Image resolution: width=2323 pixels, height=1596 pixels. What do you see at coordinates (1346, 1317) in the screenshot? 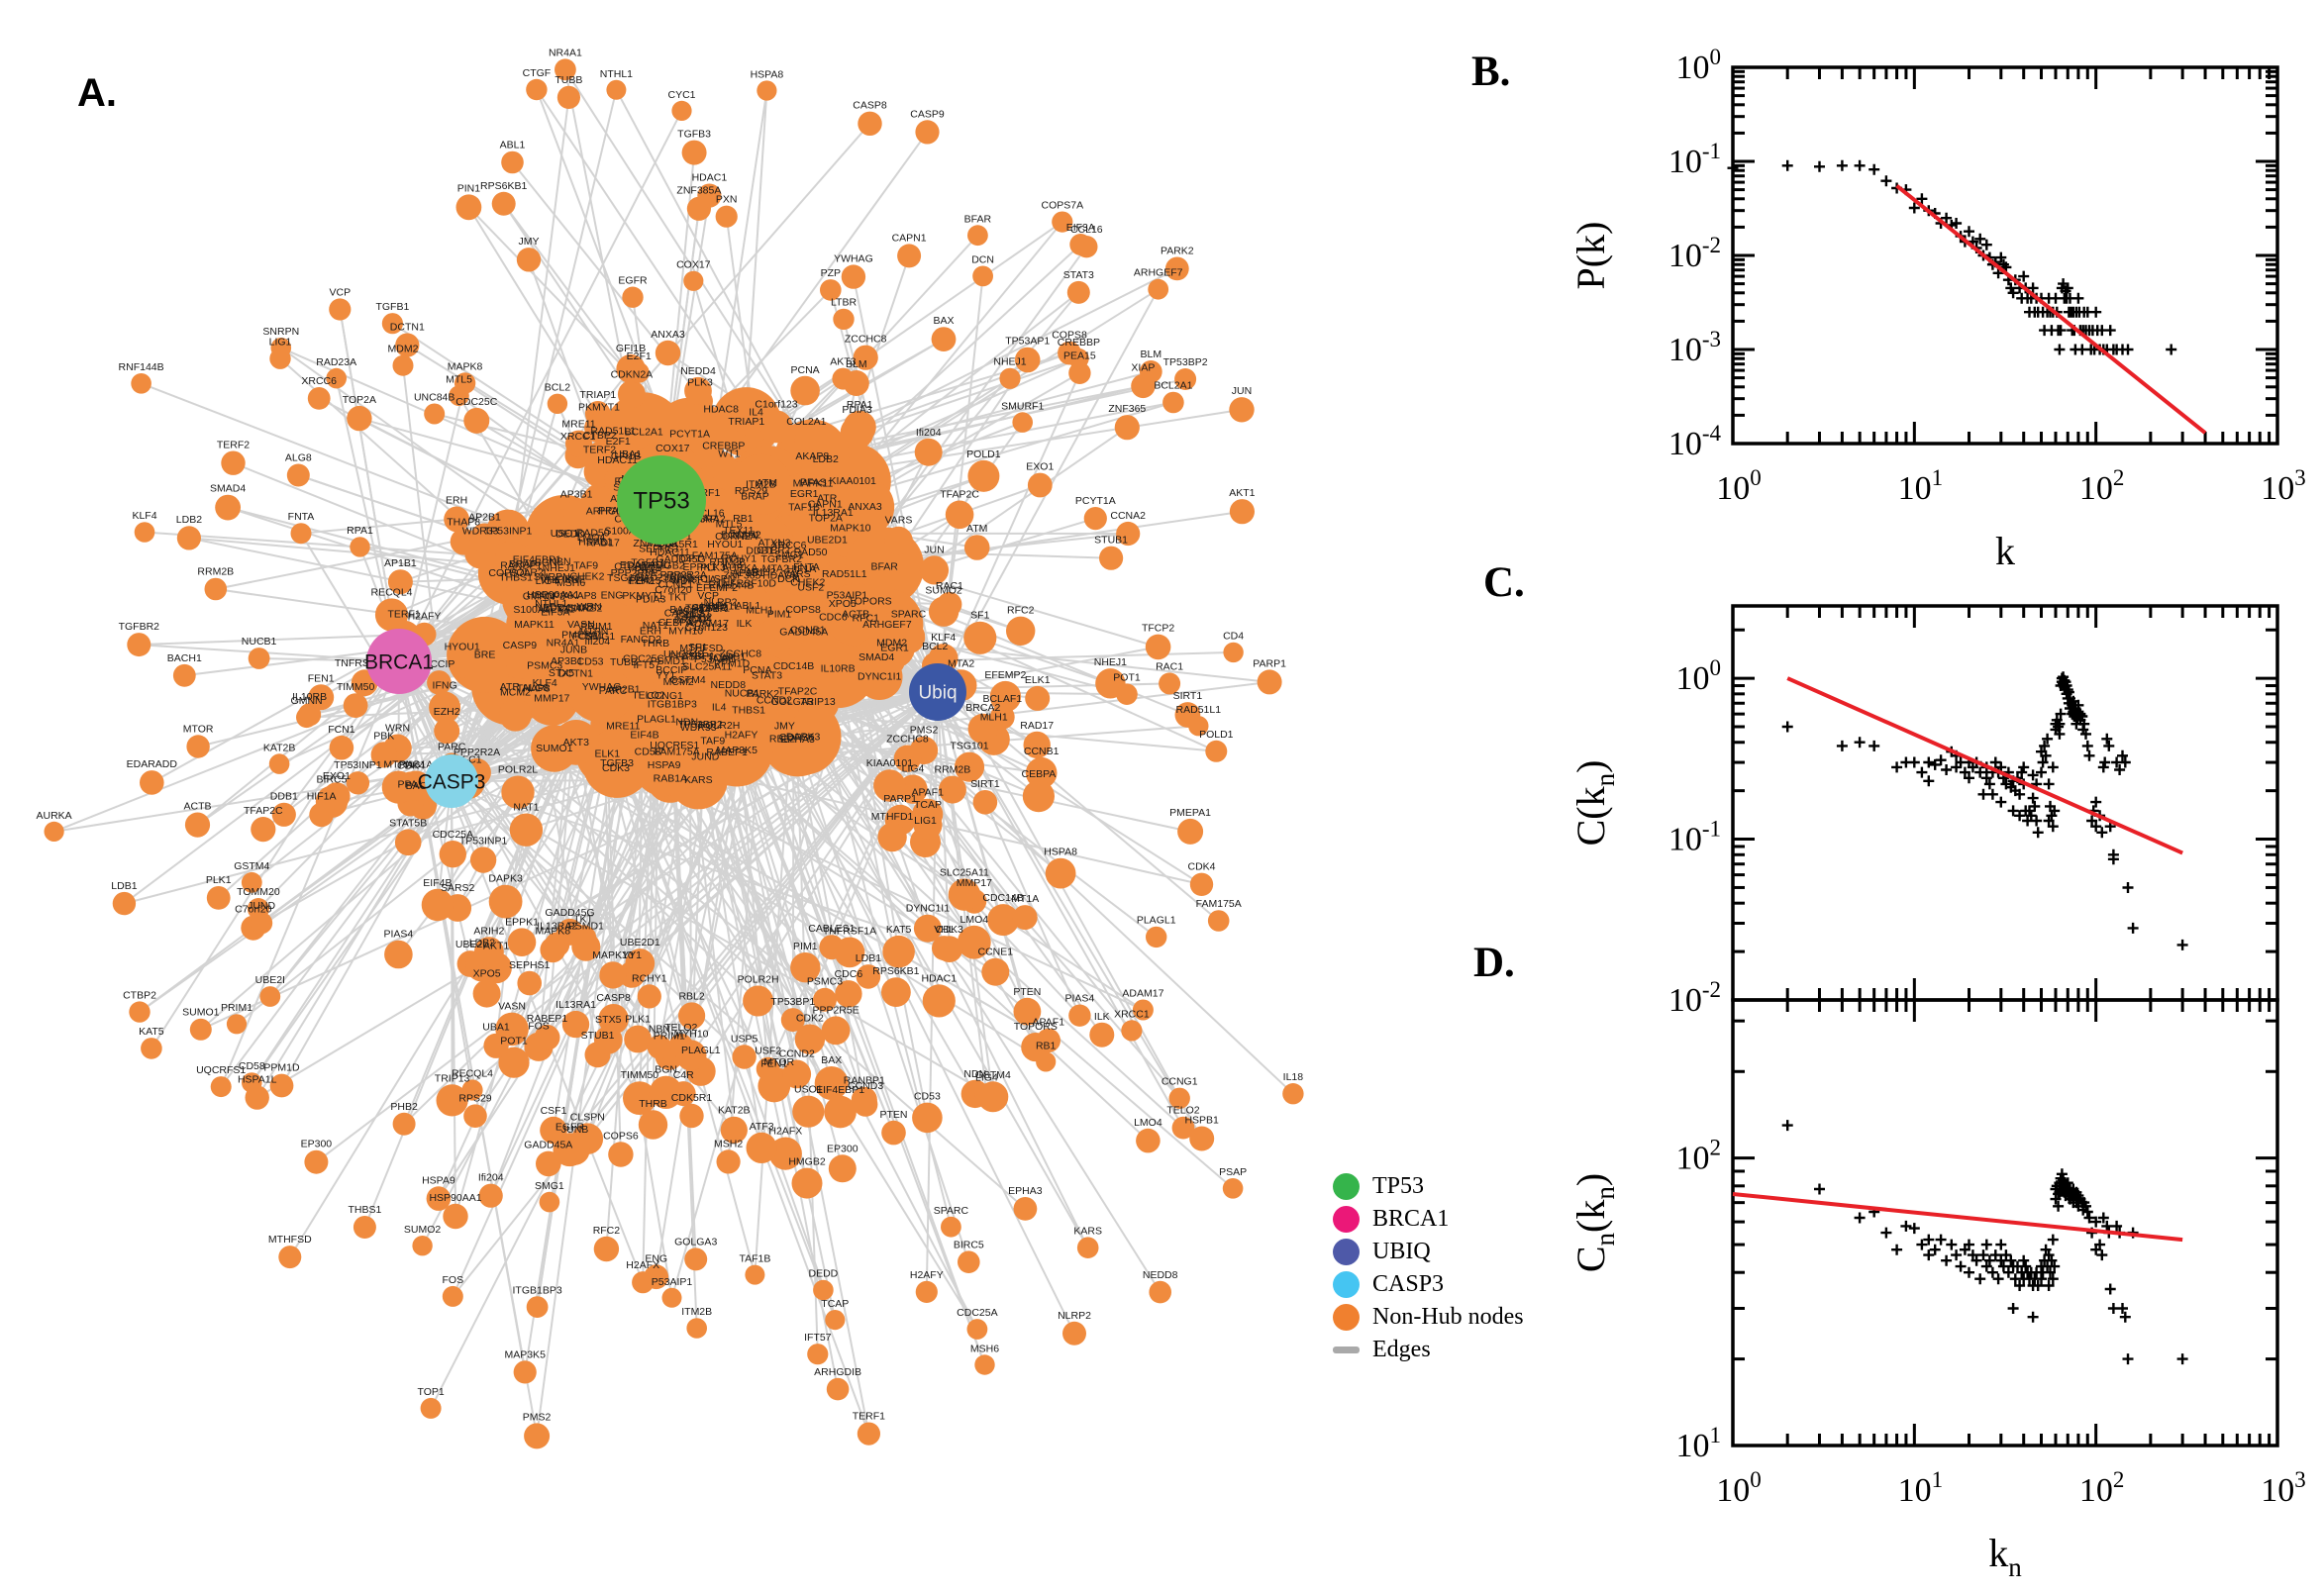
I see `legend-non-hub-circle-swatch` at bounding box center [1346, 1317].